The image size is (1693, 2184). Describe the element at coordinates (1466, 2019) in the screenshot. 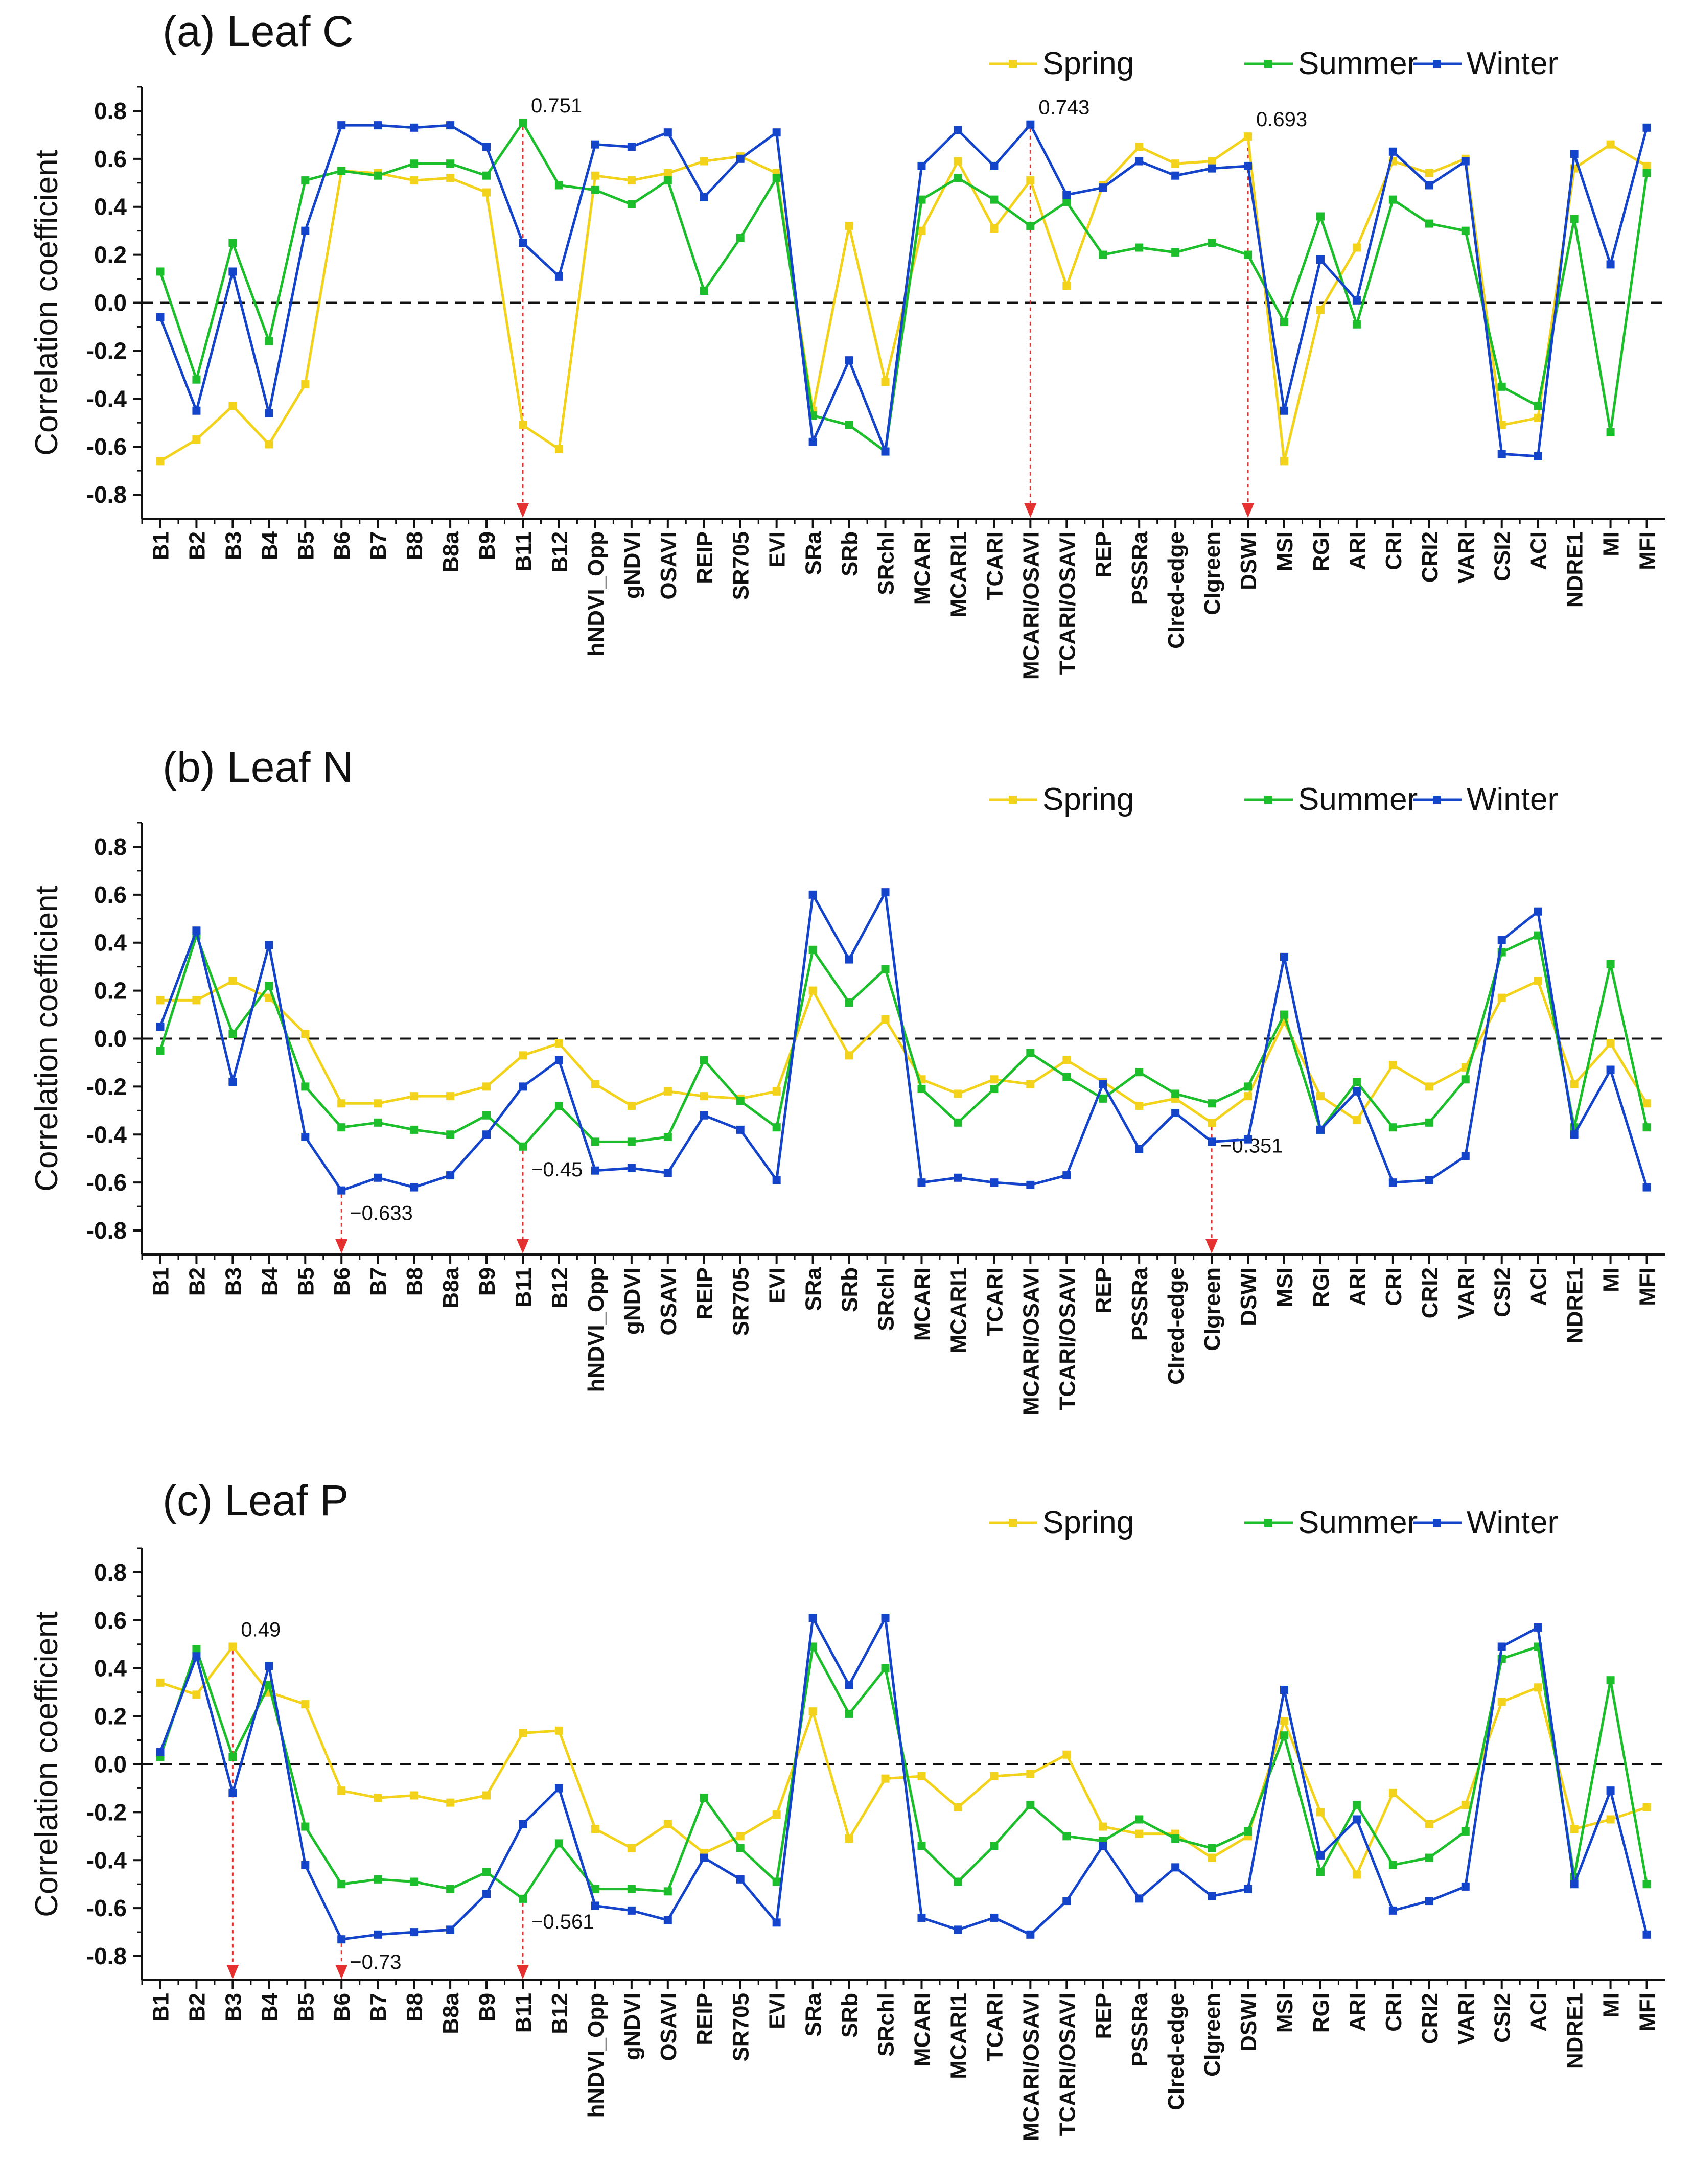

I see `x-tick-label: VARI` at that location.